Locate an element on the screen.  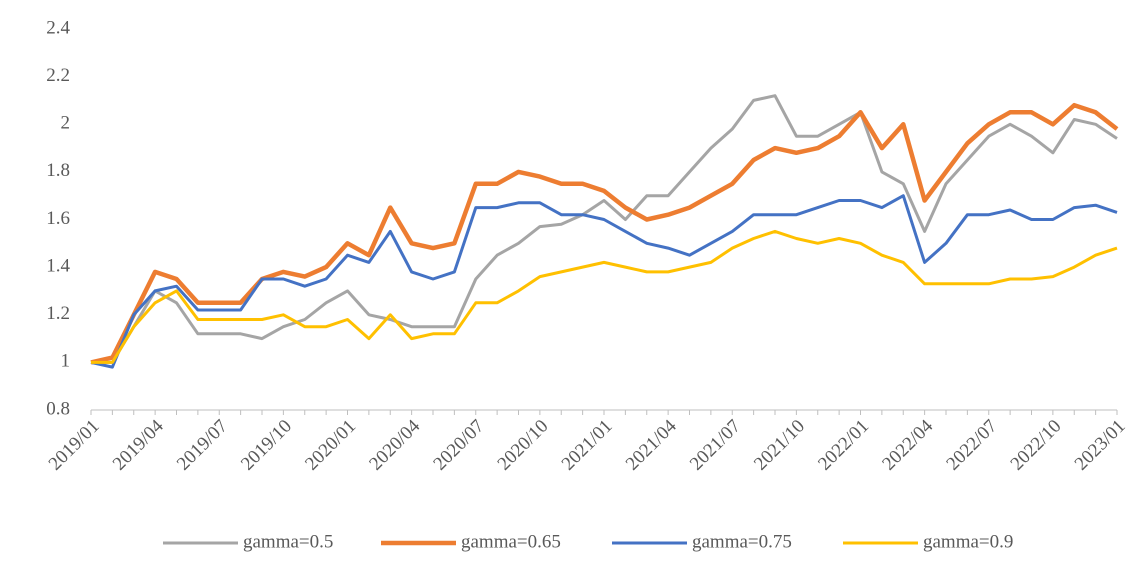
x-tick-label: 2020/10 is located at coordinates (523, 445).